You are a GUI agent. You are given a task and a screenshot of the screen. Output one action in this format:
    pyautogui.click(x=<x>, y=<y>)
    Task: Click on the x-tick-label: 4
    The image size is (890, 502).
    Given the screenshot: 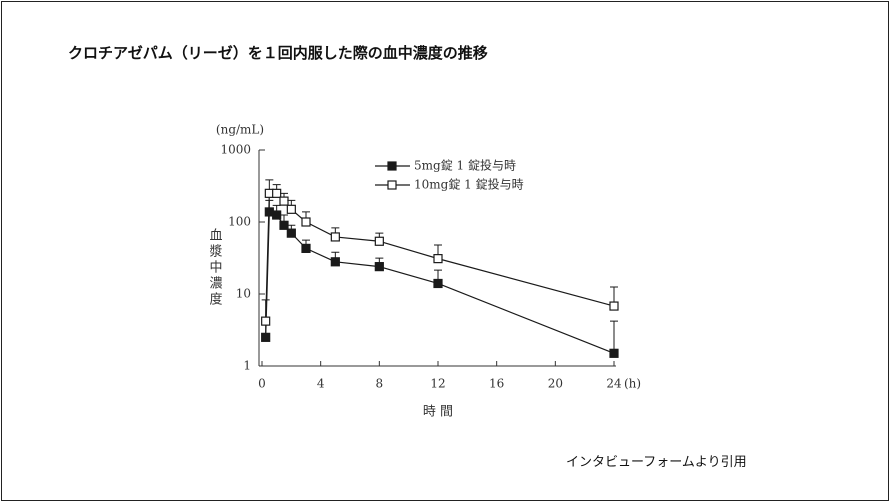 What is the action you would take?
    pyautogui.click(x=321, y=384)
    